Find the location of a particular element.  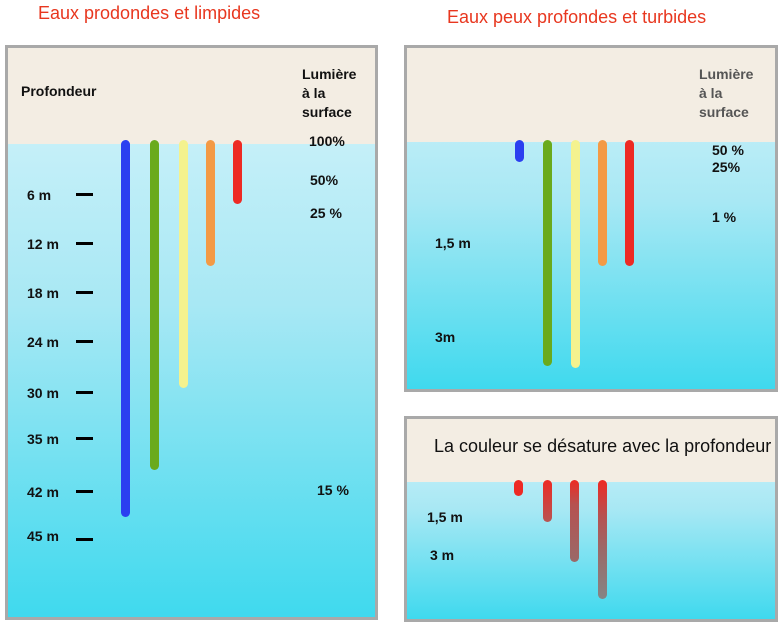

depth-label: 24 m is located at coordinates (43, 342).